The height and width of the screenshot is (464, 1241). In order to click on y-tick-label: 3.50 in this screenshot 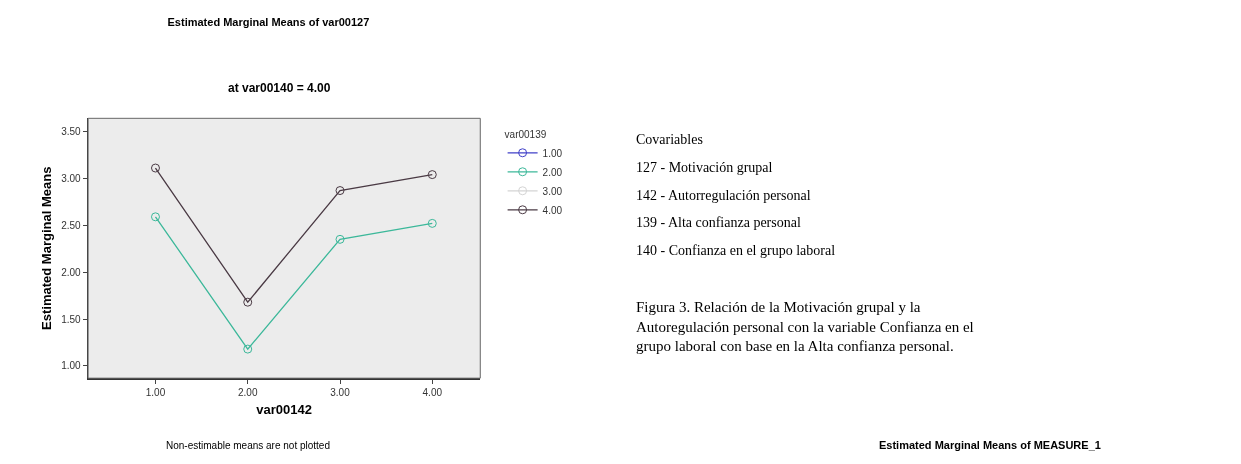, I will do `click(71, 131)`.